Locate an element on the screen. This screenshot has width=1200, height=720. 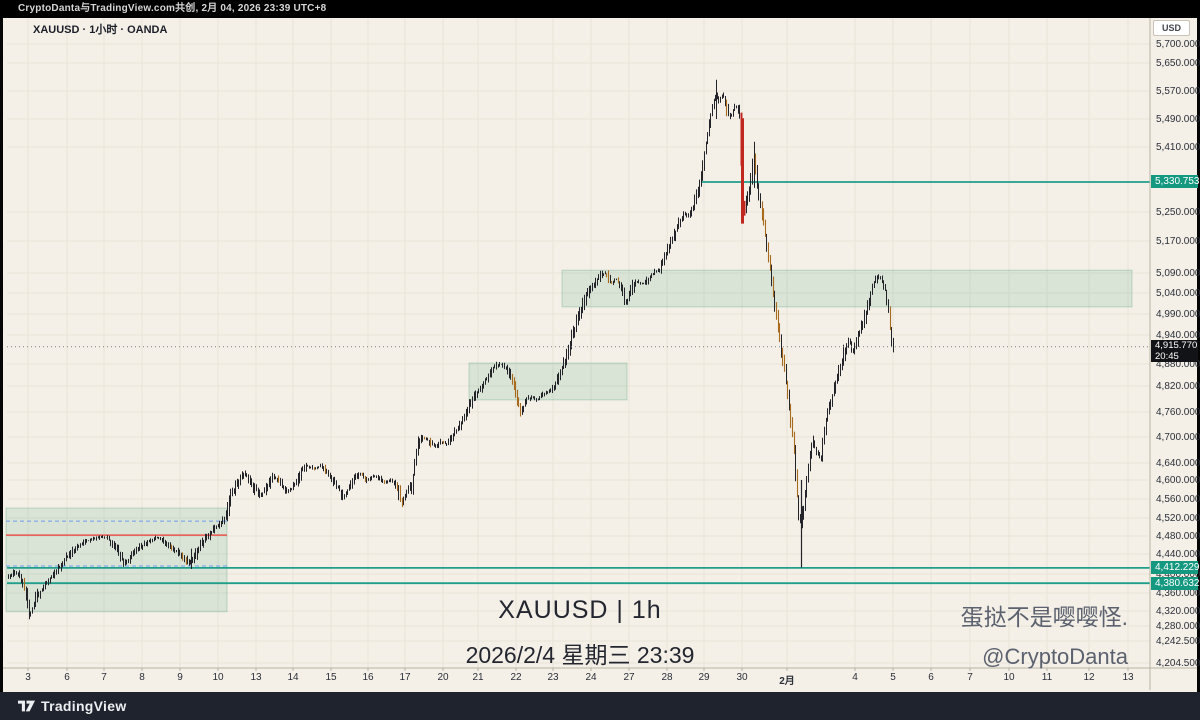
time-tick-label: 17 is located at coordinates (405, 677).